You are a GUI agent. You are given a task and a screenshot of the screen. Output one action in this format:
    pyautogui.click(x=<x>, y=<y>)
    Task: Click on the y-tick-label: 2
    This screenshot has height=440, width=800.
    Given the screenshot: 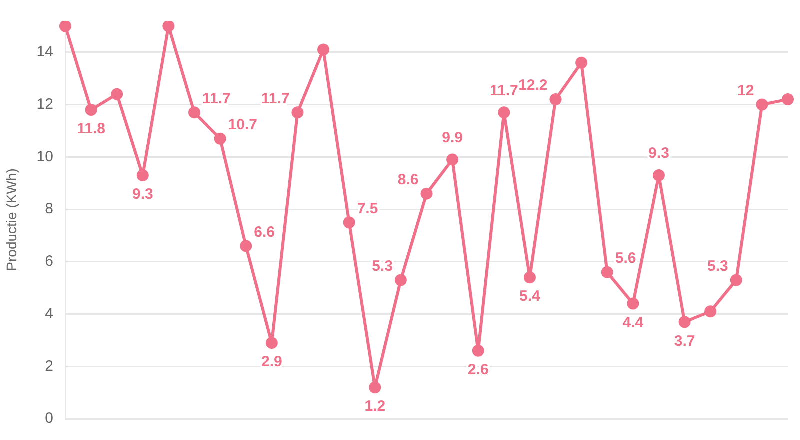 What is the action you would take?
    pyautogui.click(x=49, y=366)
    